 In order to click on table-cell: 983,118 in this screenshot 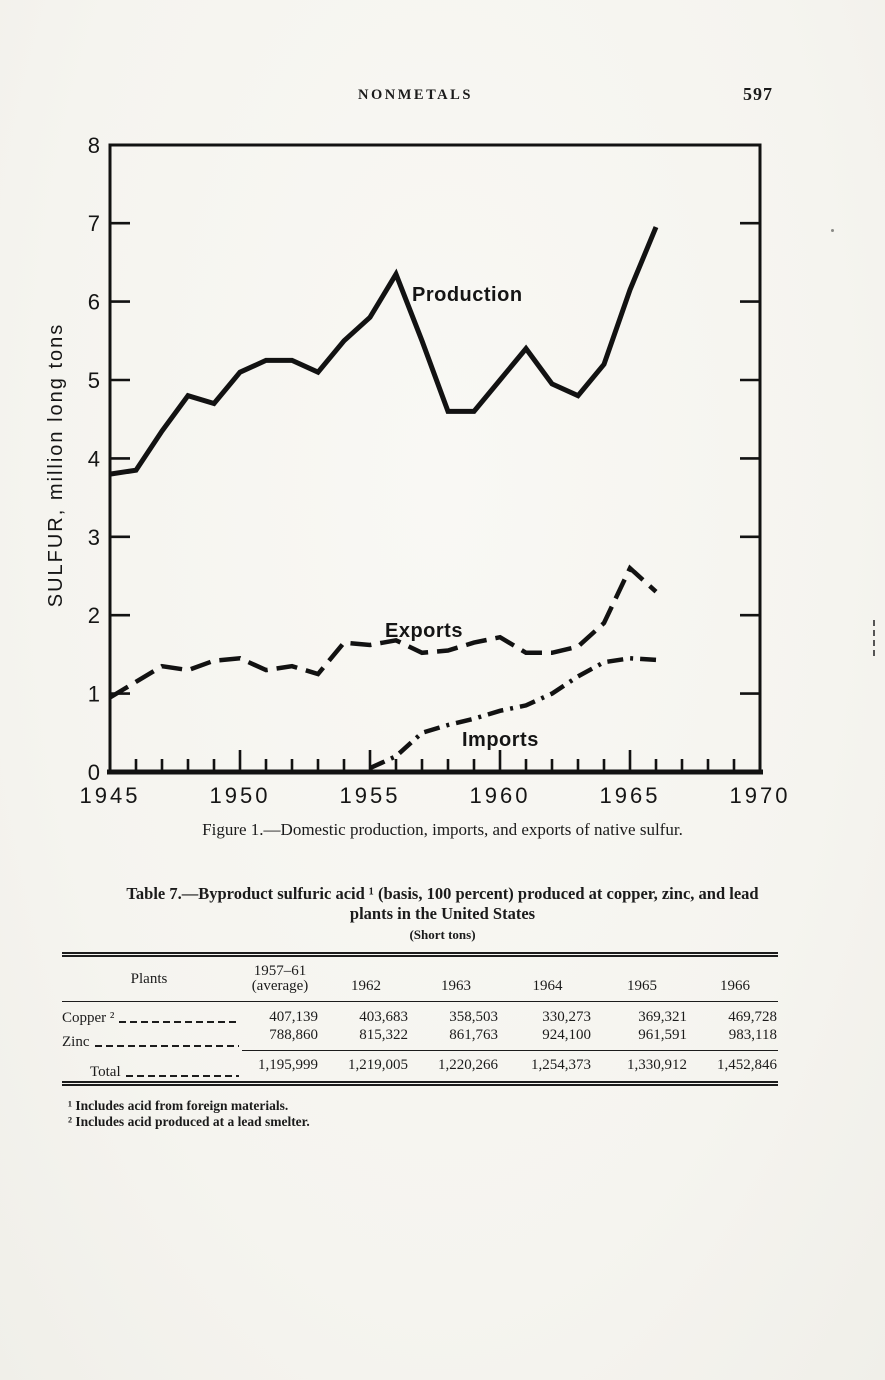, I will do `click(752, 1035)`.